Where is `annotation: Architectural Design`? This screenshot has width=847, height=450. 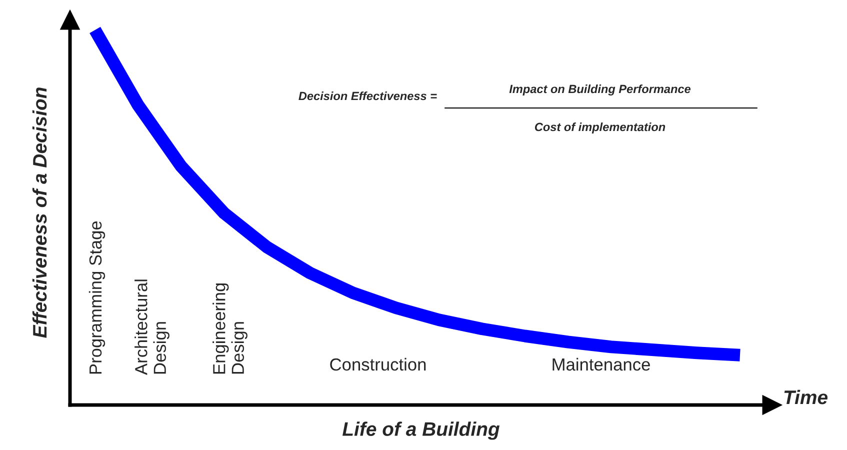 annotation: Architectural Design is located at coordinates (152, 327).